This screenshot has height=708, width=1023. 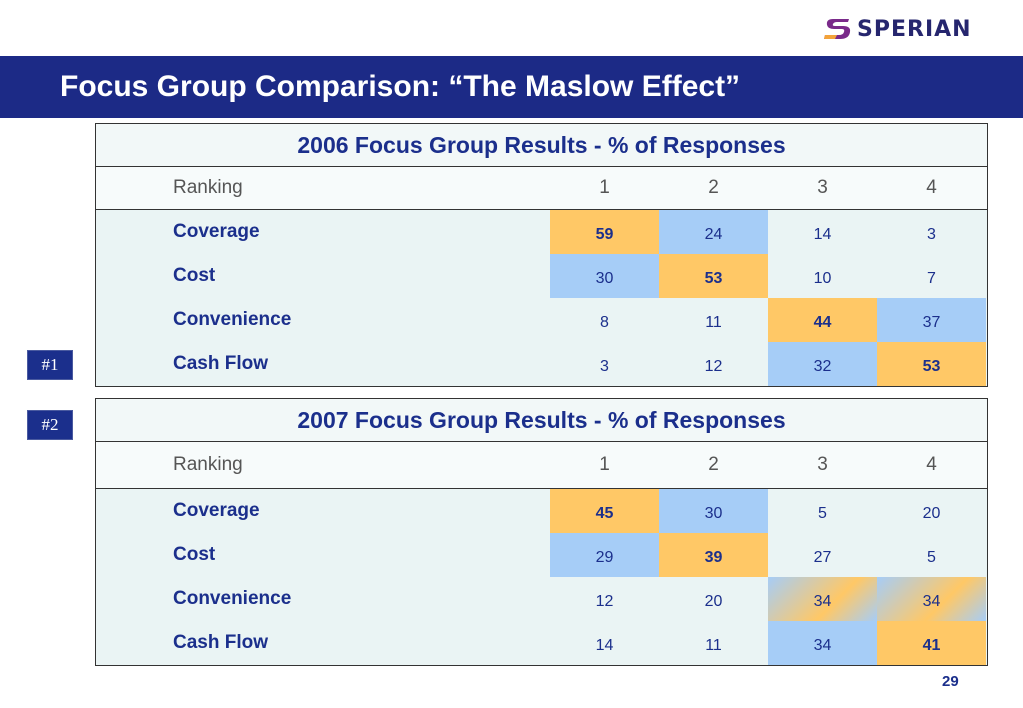 What do you see at coordinates (931, 643) in the screenshot?
I see `value-cell: 41` at bounding box center [931, 643].